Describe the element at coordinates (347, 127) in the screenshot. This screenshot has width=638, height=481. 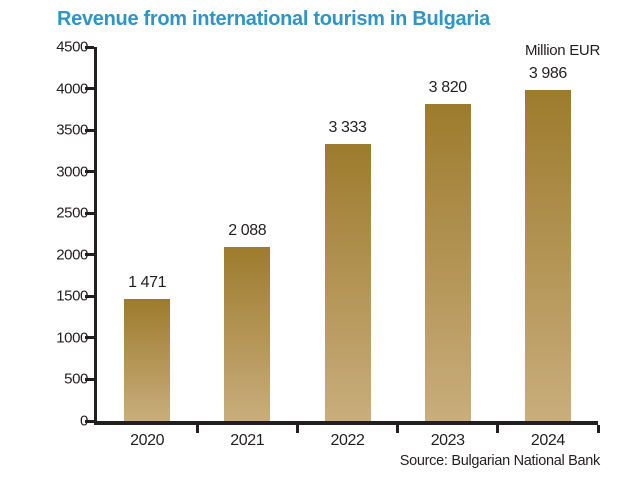
I see `bar-value-label: 3 333` at that location.